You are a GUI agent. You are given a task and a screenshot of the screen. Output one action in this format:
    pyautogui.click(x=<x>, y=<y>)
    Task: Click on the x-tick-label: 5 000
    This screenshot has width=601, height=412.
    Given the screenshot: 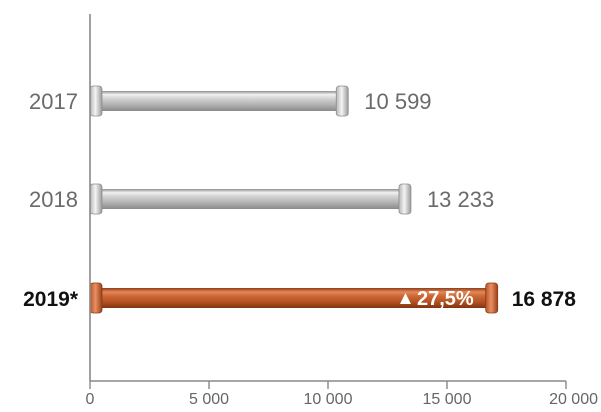 What is the action you would take?
    pyautogui.click(x=209, y=399)
    